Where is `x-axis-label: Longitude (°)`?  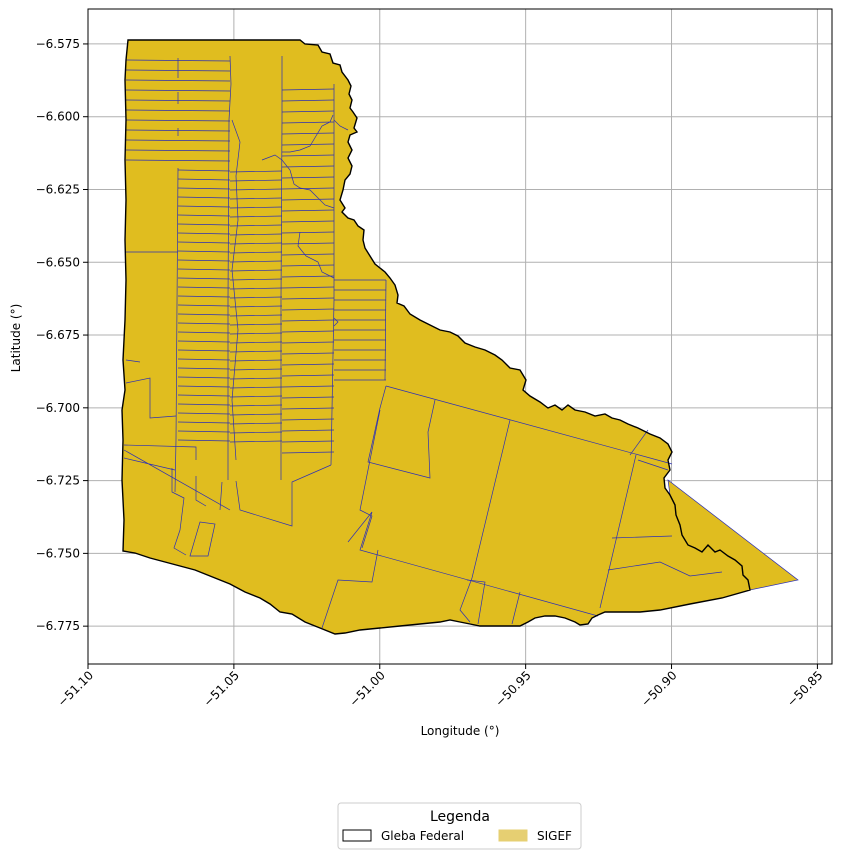 x-axis-label: Longitude (°) is located at coordinates (460, 731).